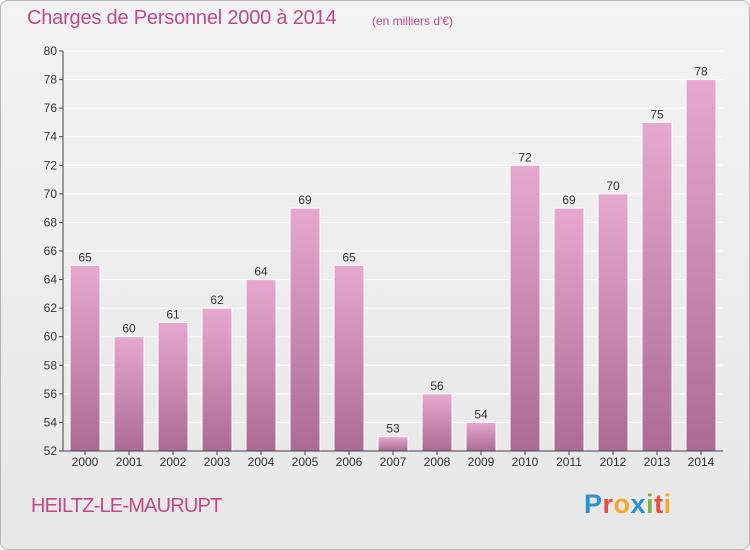 The height and width of the screenshot is (550, 750). What do you see at coordinates (613, 186) in the screenshot?
I see `data-label: 70` at bounding box center [613, 186].